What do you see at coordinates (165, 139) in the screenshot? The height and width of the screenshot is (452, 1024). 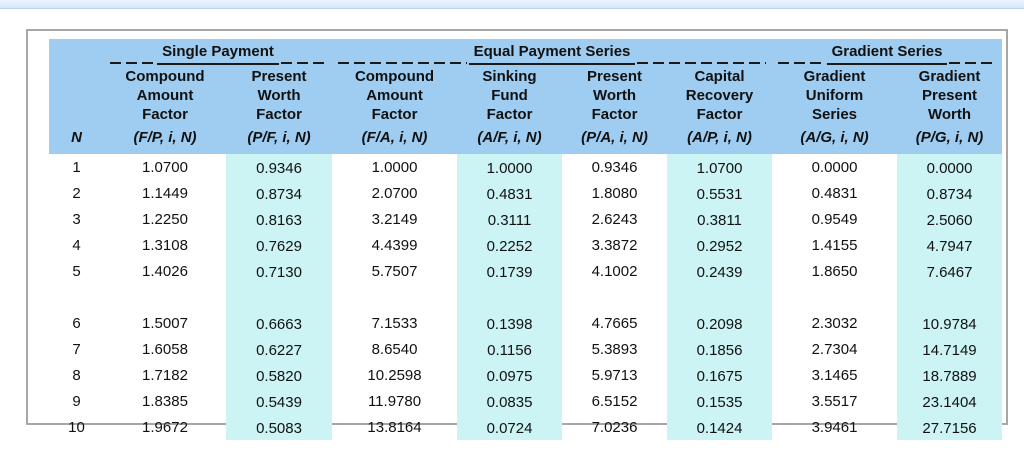 I see `notation-fp: (F/P, i, N)` at bounding box center [165, 139].